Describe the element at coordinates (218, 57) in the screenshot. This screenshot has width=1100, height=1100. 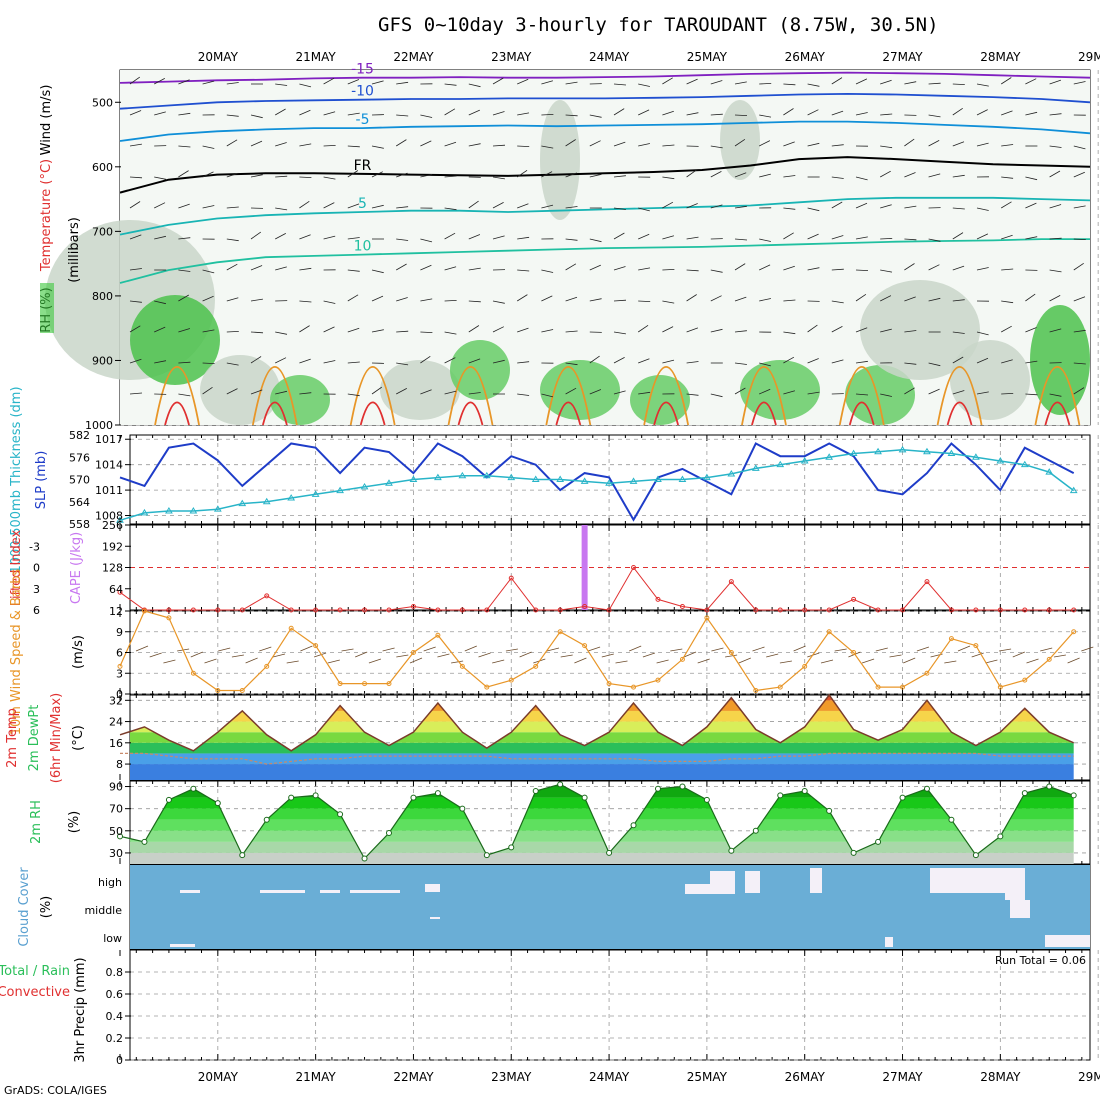
I see `date-label-top-20MAY: 20MAY` at that location.